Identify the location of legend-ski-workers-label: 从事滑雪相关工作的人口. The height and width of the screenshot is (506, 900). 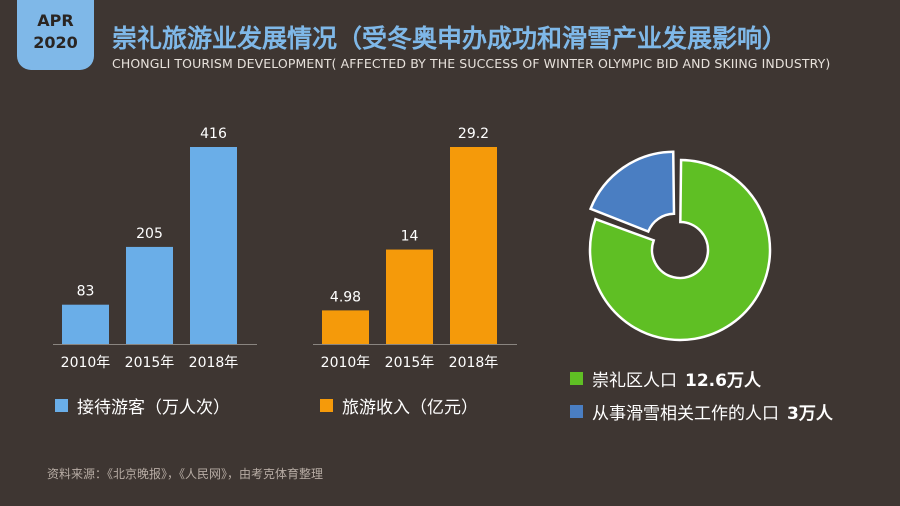
(685, 414).